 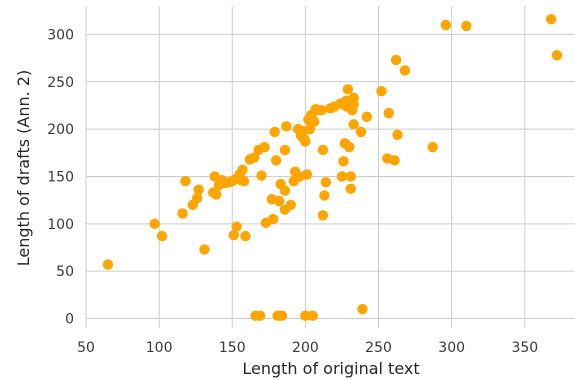 I want to click on x-tick-label: 50, so click(x=86, y=348).